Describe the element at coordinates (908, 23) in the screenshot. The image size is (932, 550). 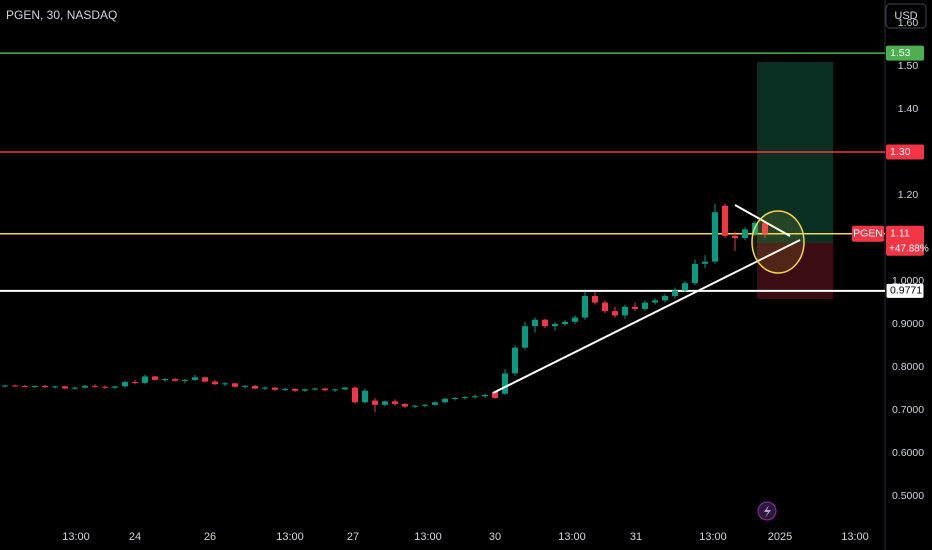
I see `y-tick-label: 1.60` at that location.